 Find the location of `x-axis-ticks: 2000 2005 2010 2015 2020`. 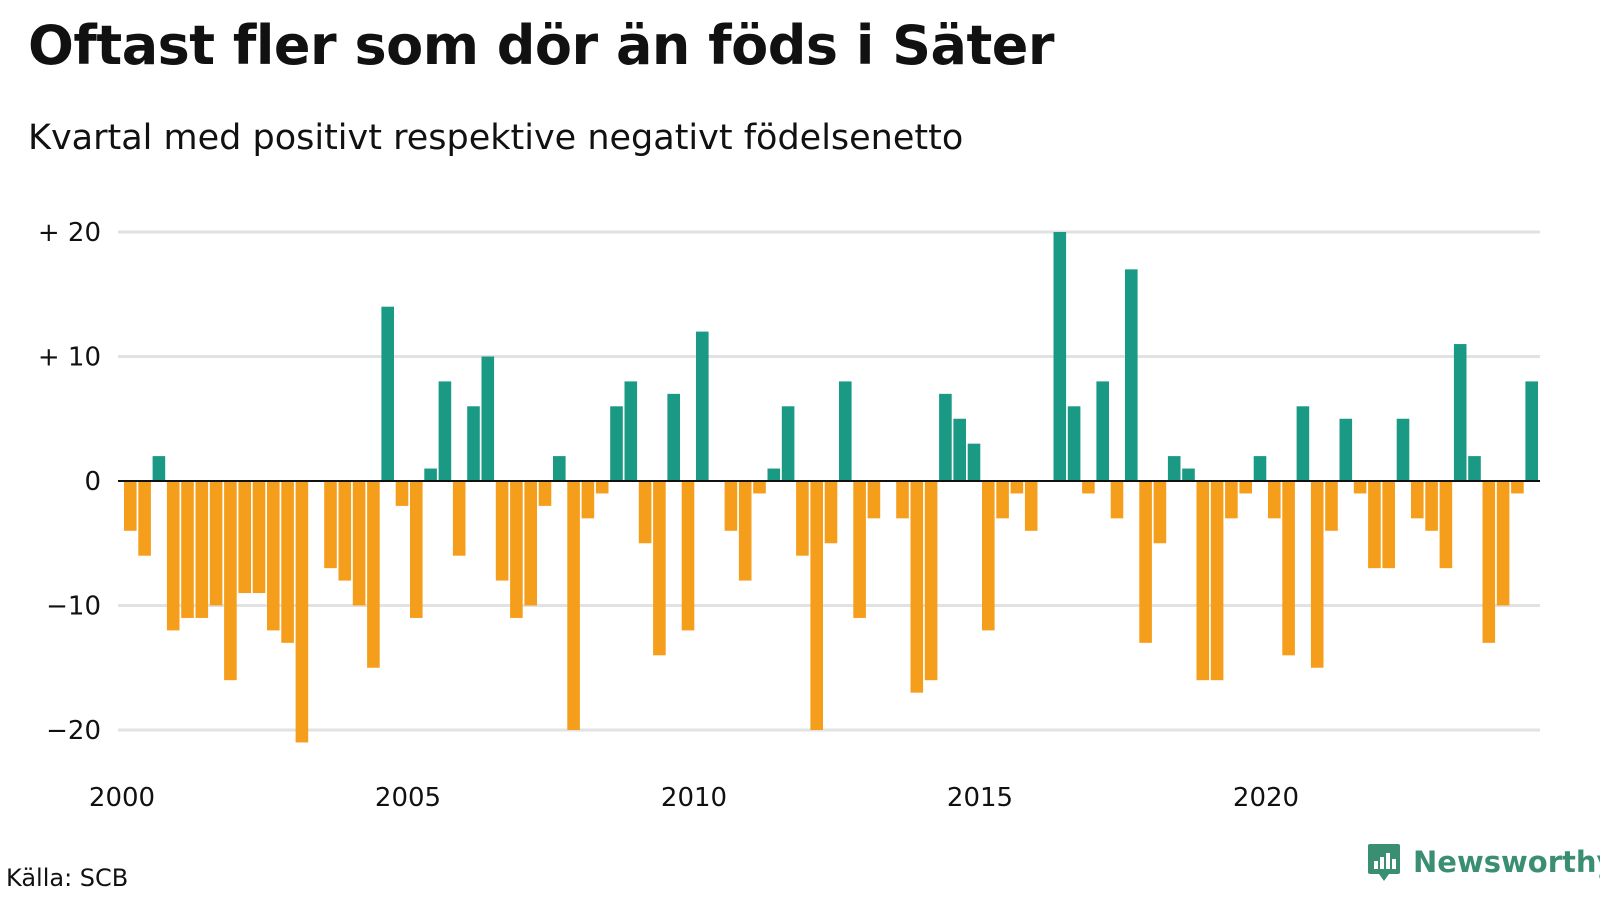

x-axis-ticks: 2000 2005 2010 2015 2020 is located at coordinates (694, 798).